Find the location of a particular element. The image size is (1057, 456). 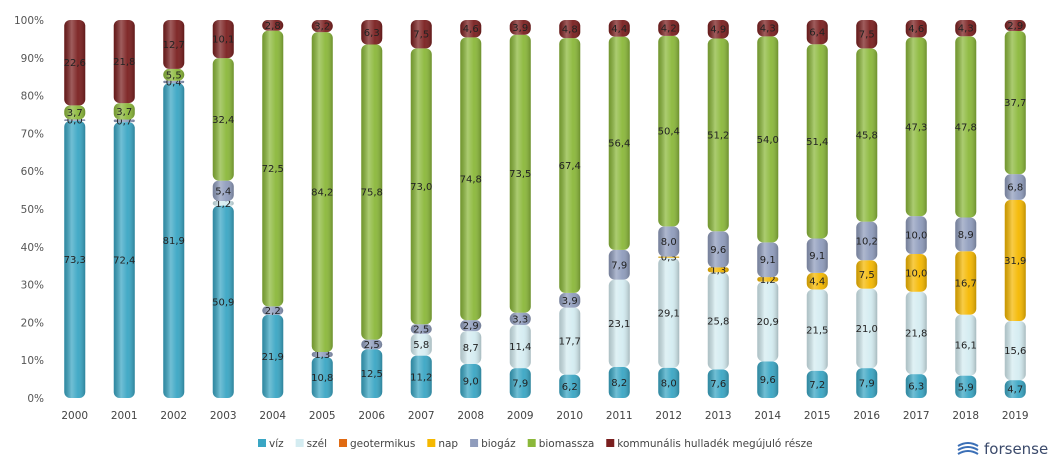

bar-stack-2019: 4,7 15,6 31,9 6,8 37,7 2,9 is located at coordinates (1015, 209).